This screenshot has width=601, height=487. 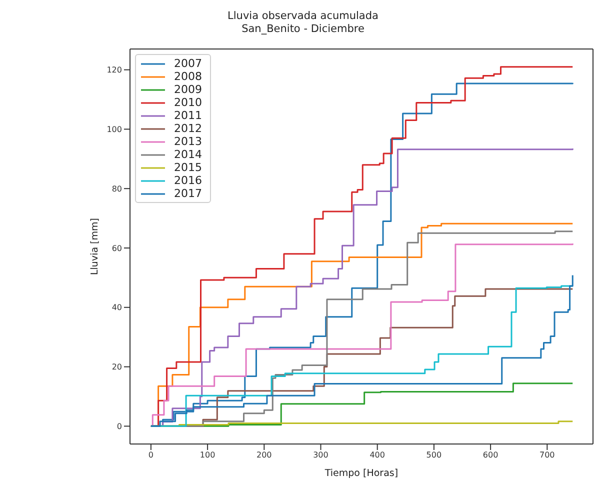 I want to click on legend-label: 2013, so click(x=188, y=141).